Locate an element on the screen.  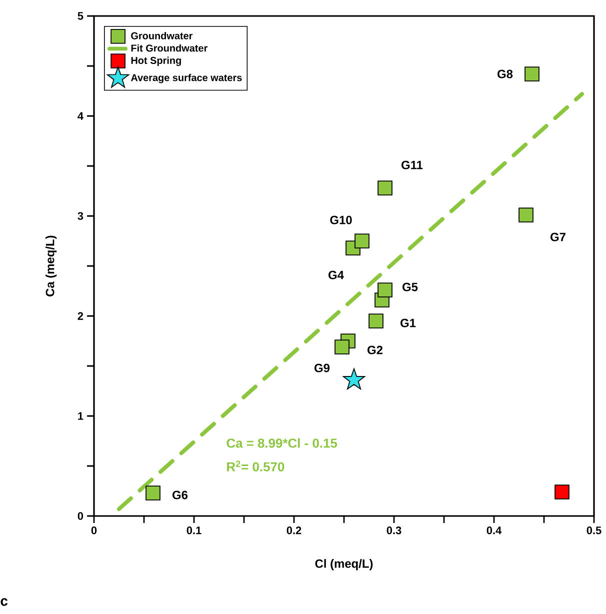
annotation: G11 is located at coordinates (412, 165).